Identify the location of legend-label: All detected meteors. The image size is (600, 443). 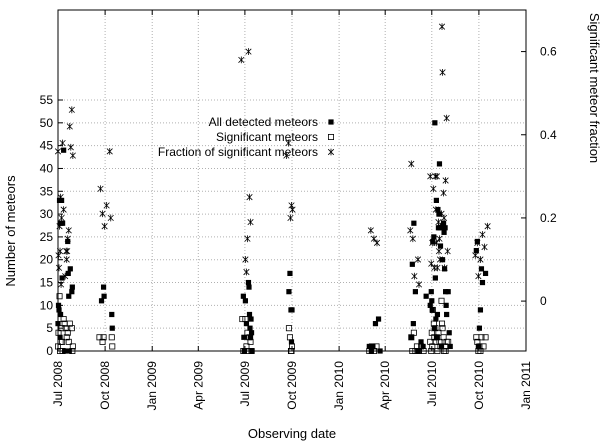
(263, 122).